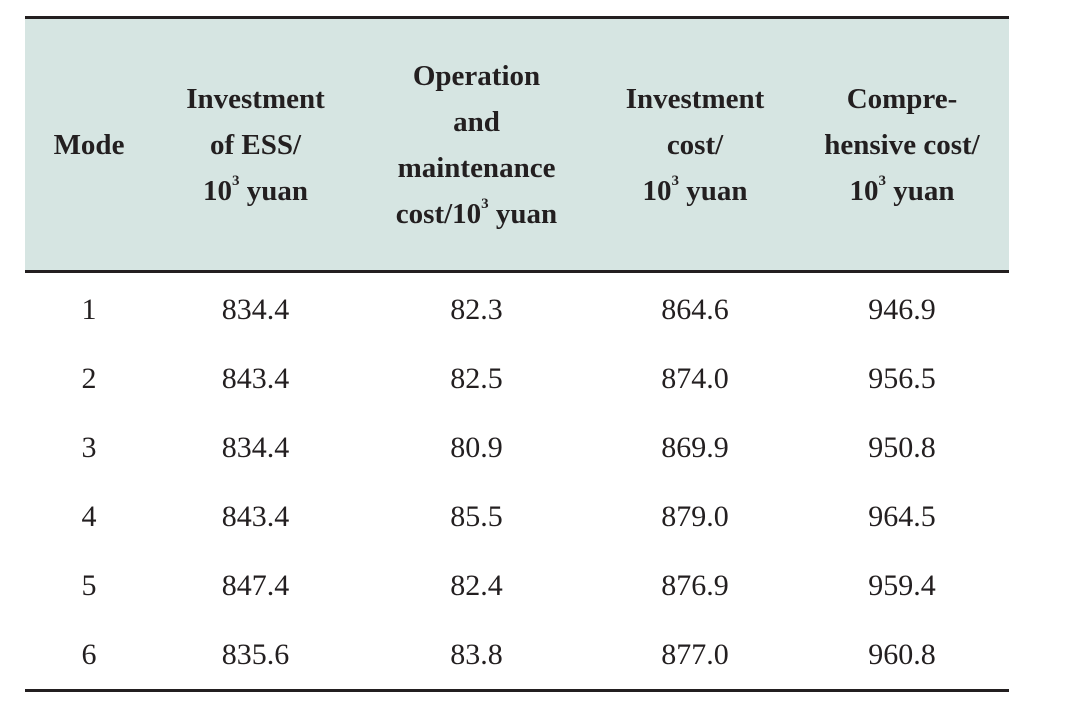 This screenshot has width=1070, height=710. I want to click on header-line: Mode, so click(89, 144).